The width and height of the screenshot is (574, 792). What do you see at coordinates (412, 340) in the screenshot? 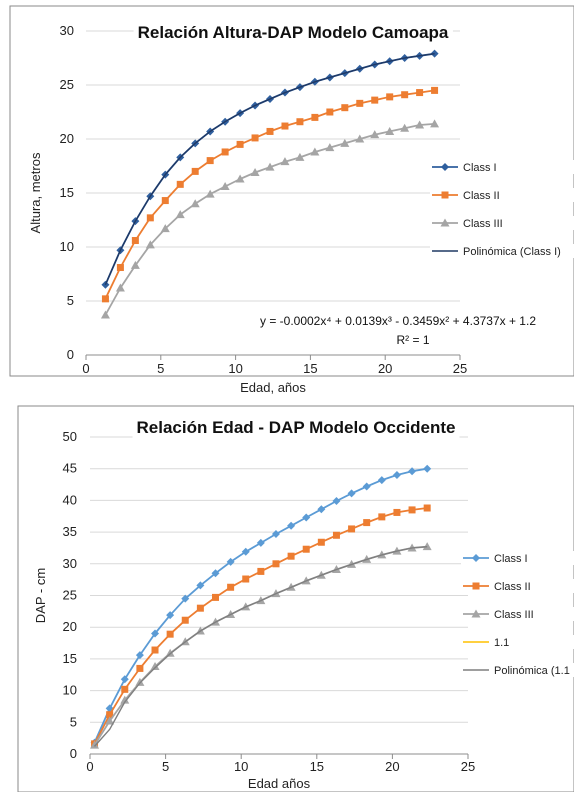
I see `r-squared-label: R² = 1` at bounding box center [412, 340].